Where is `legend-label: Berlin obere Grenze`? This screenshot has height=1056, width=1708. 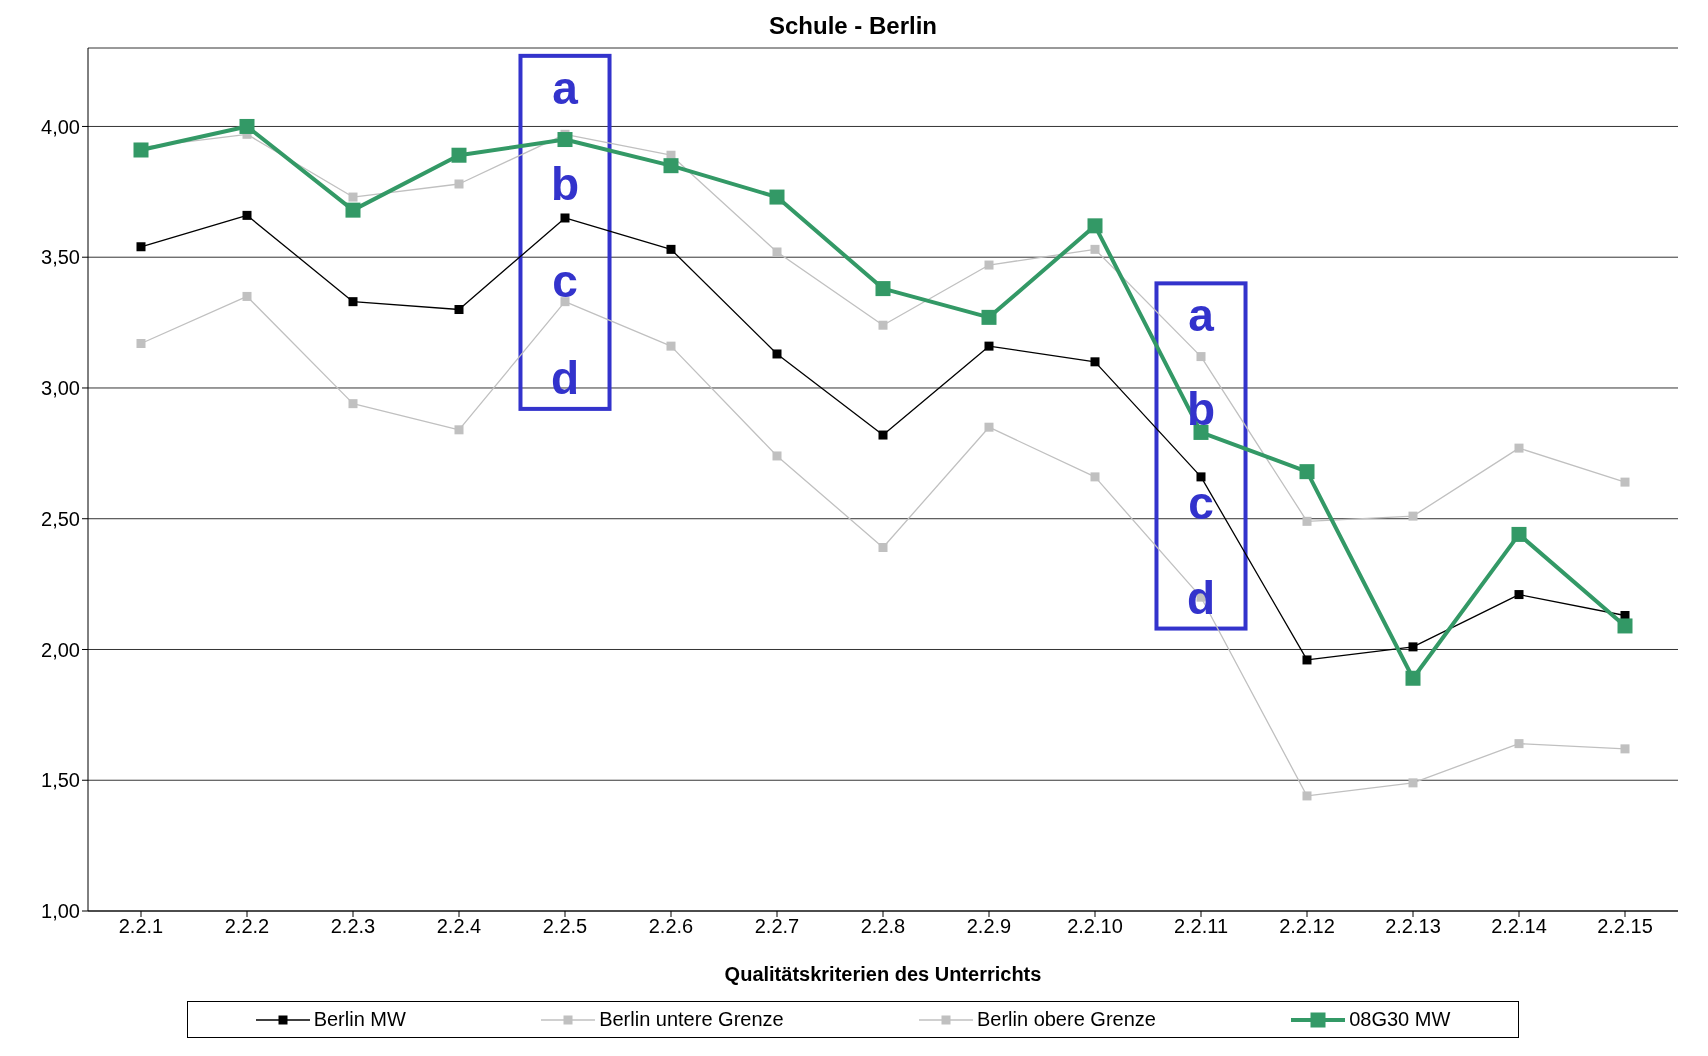
legend-label: Berlin obere Grenze is located at coordinates (1065, 1019).